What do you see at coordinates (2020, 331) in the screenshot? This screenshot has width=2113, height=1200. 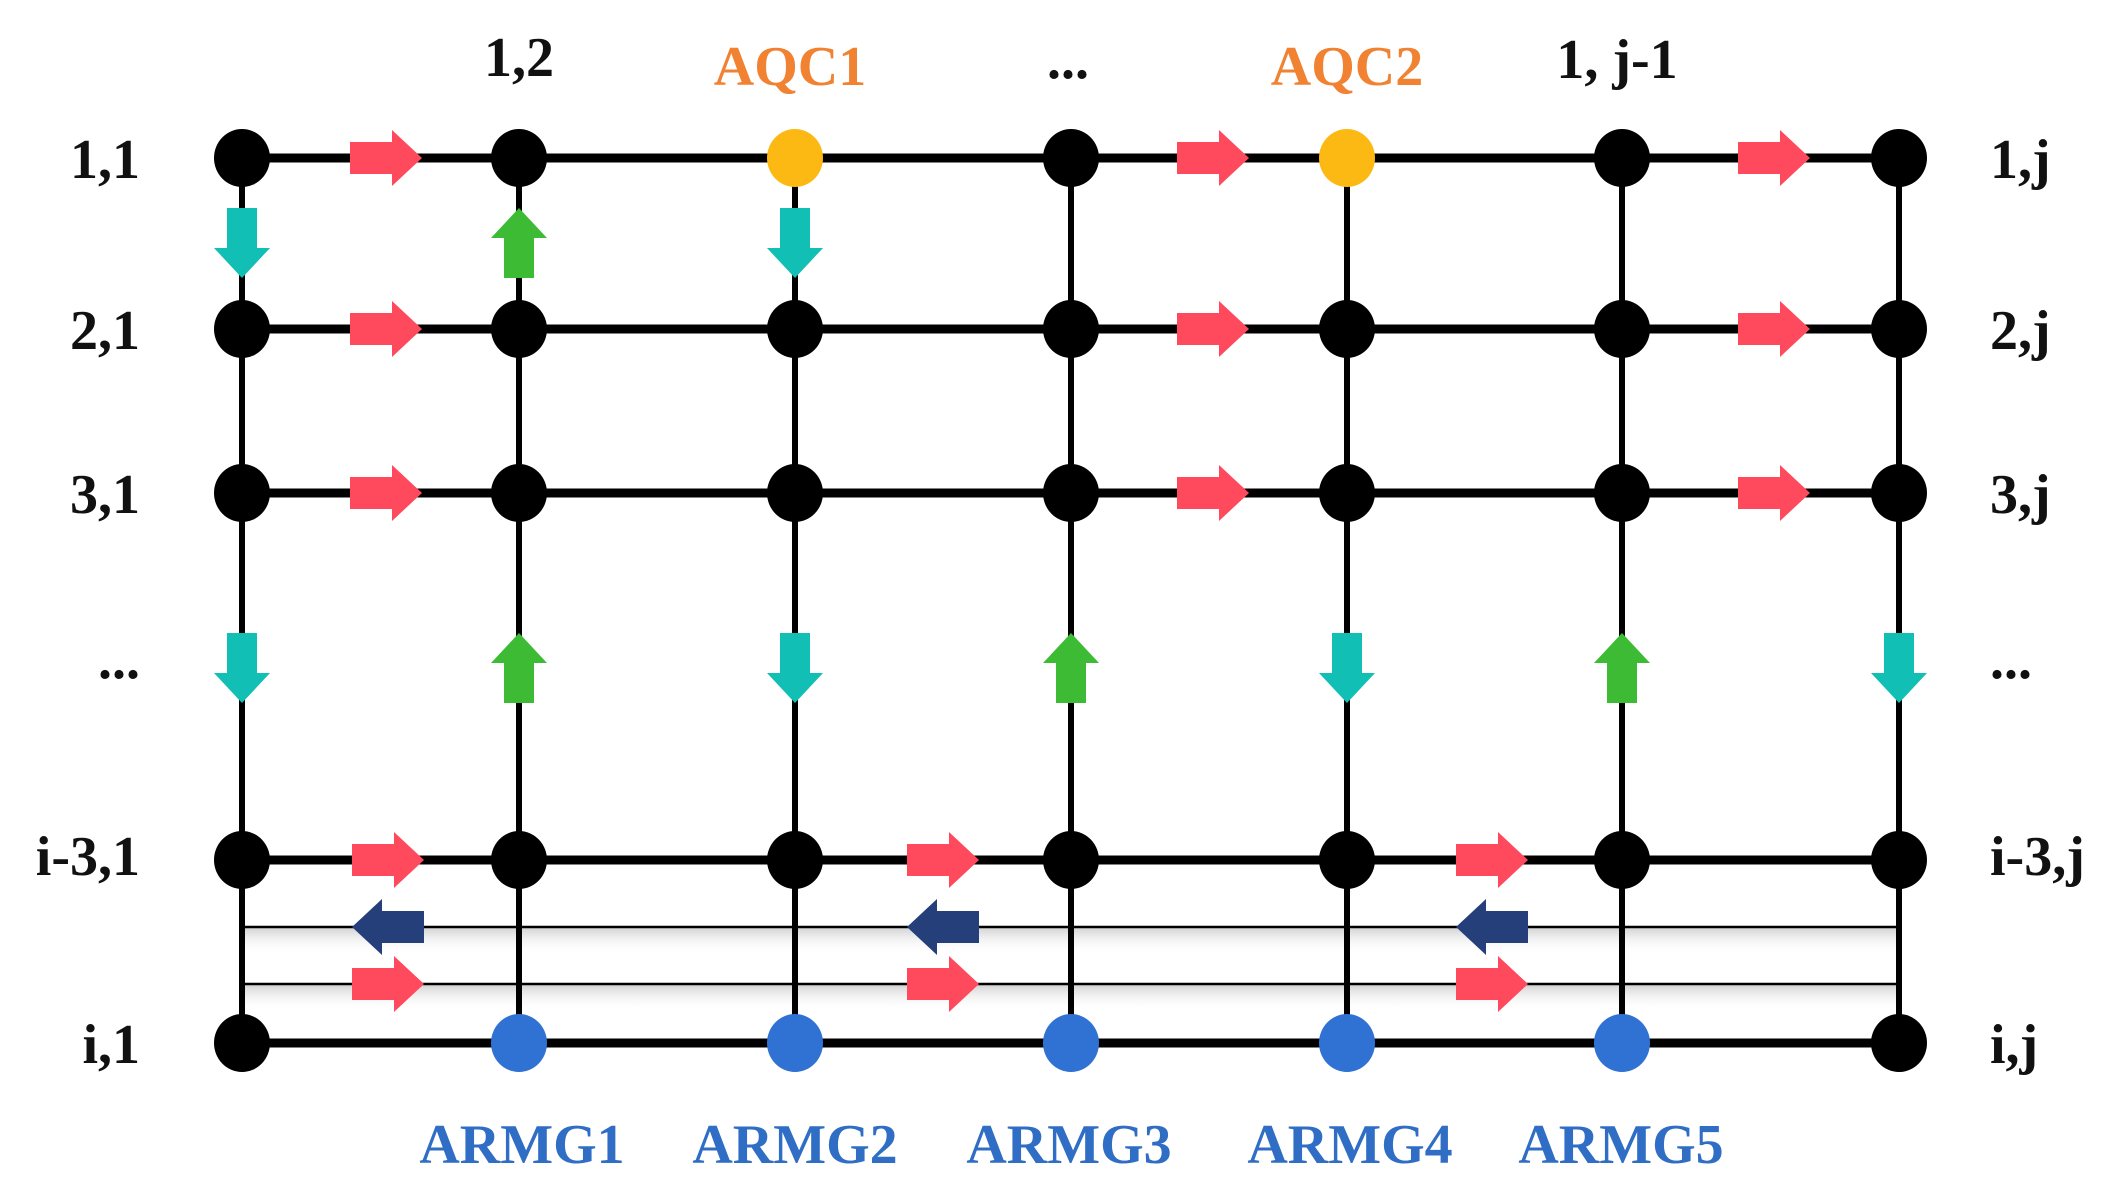 I see `right-label-2-j: 2,j` at bounding box center [2020, 331].